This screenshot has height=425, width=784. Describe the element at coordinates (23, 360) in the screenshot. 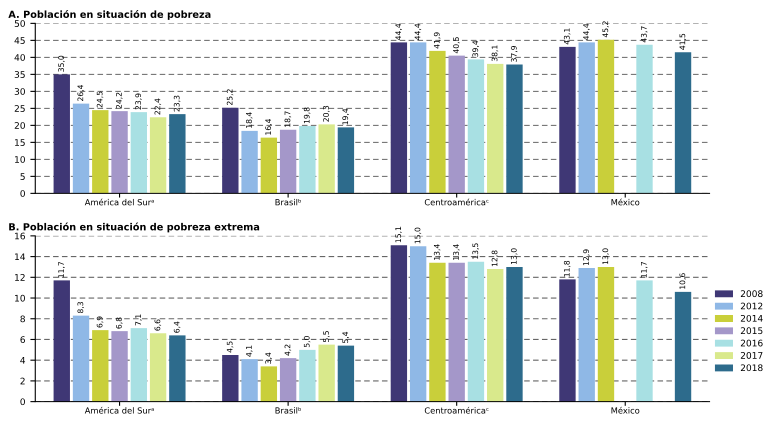

I see `y-tick-label: 4` at that location.